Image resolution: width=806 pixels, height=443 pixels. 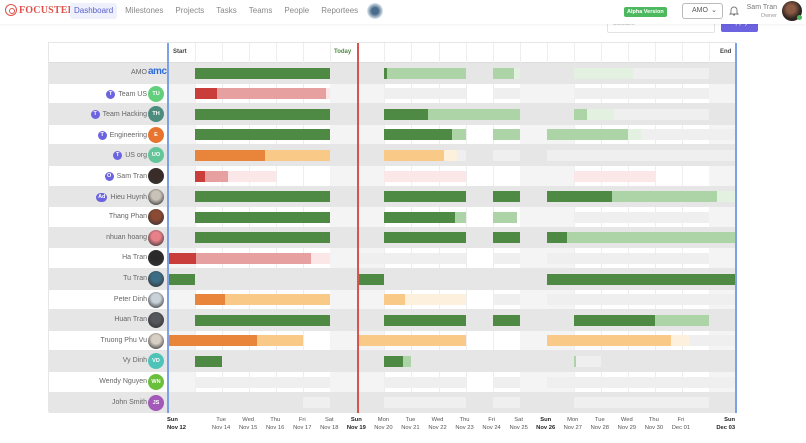 I want to click on gantt-row: Tu Tran, so click(x=393, y=279).